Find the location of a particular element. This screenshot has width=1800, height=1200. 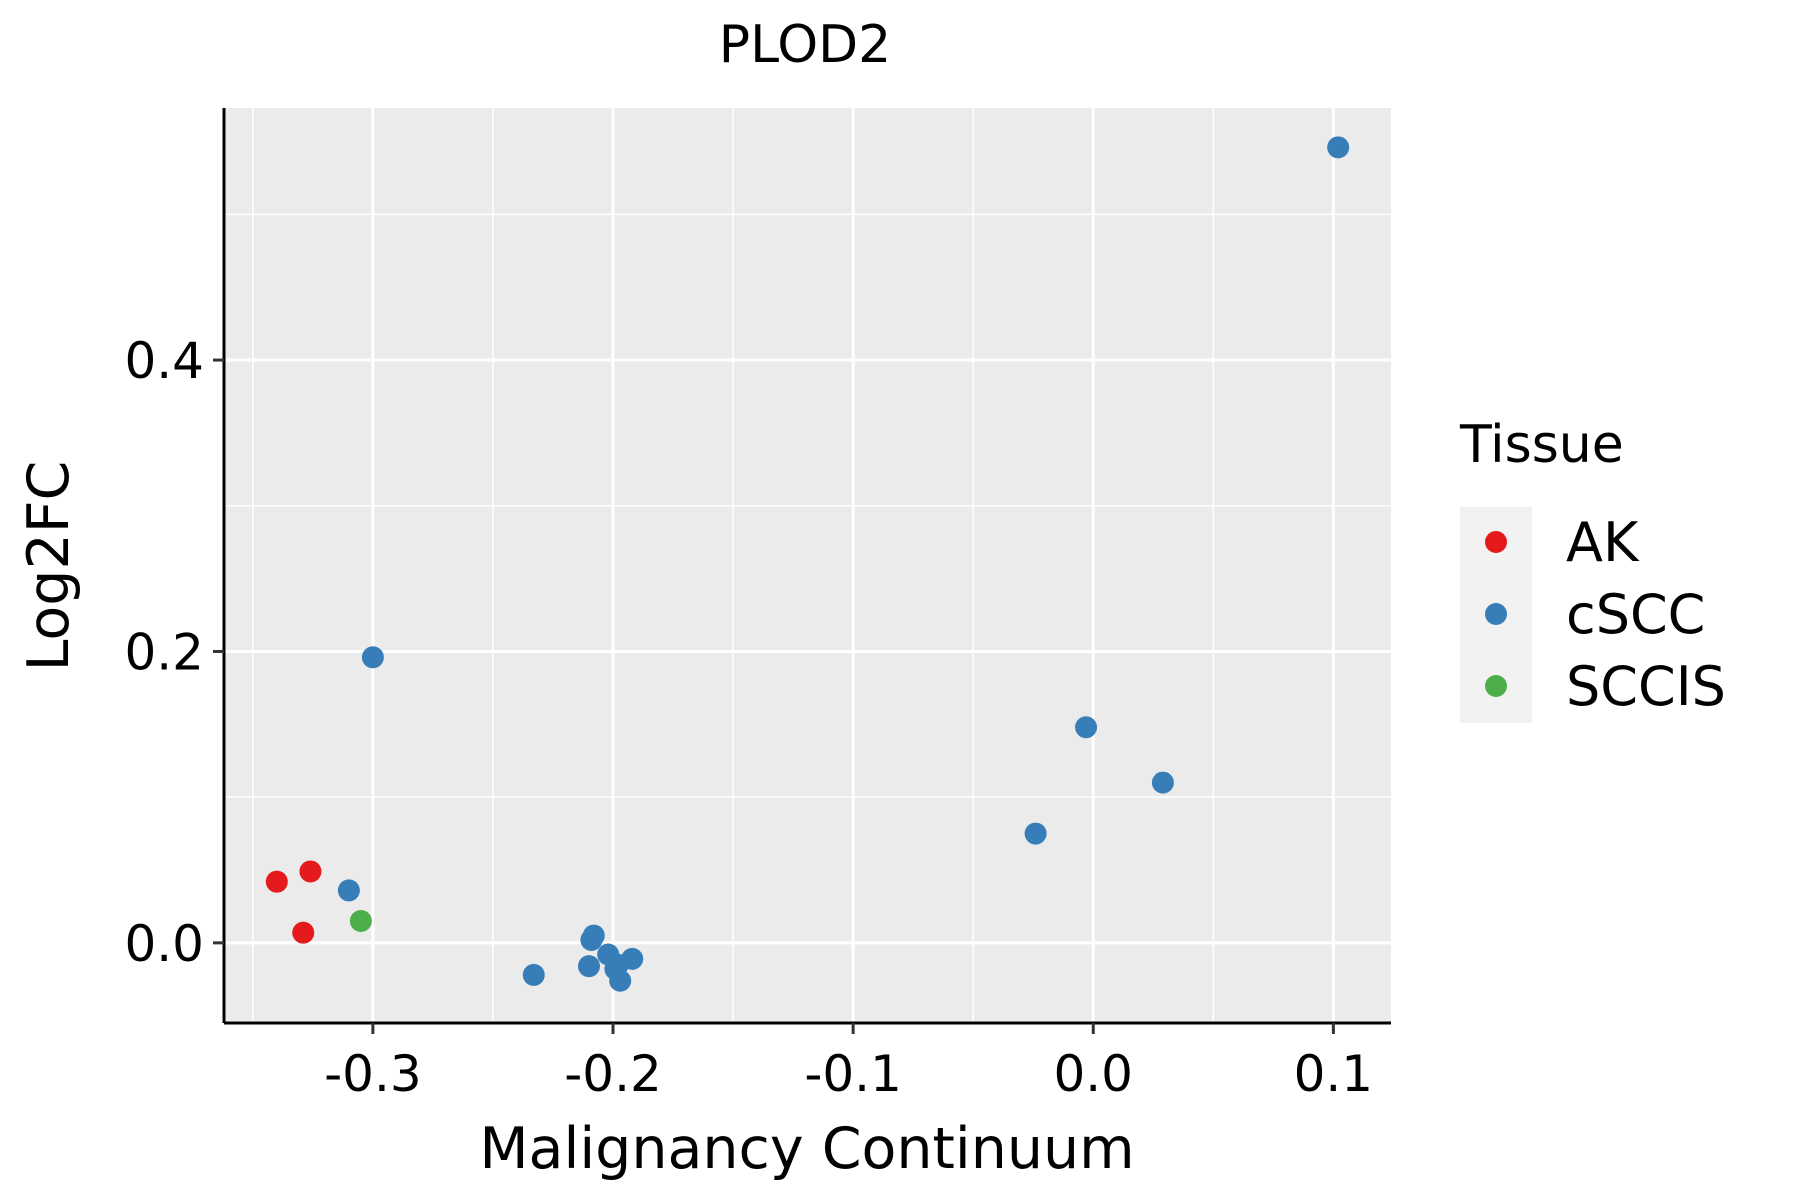

legend-key-sccis is located at coordinates (1496, 686).